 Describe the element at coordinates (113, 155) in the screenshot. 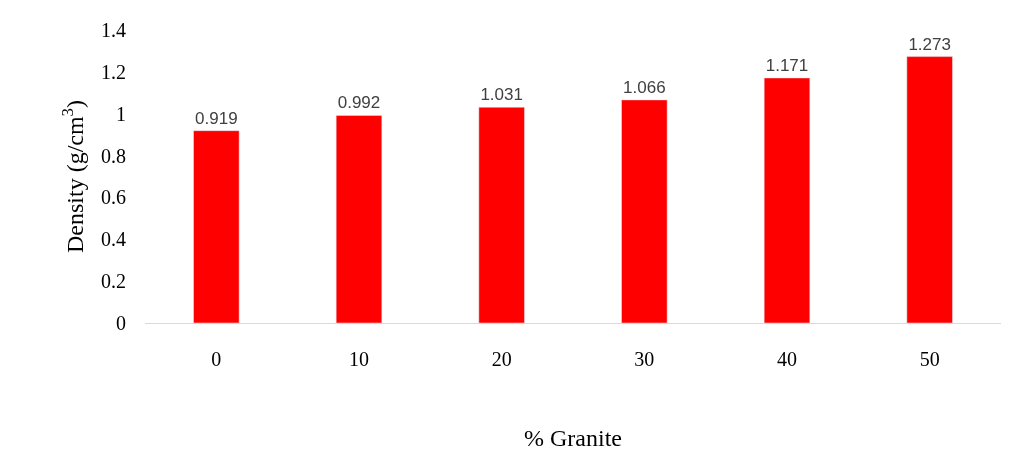

I see `y-tick-label: 0.8` at that location.